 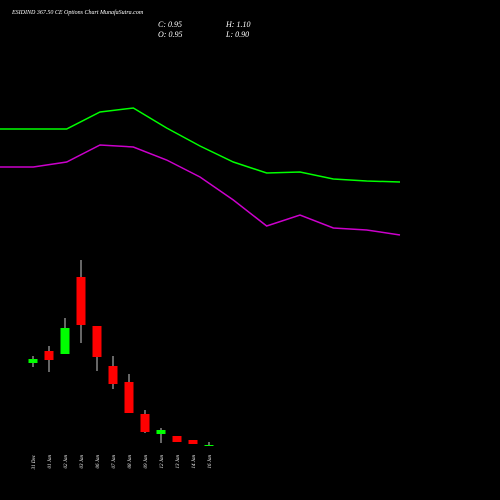 What do you see at coordinates (170, 34) in the screenshot?
I see `info: O: 0.95` at bounding box center [170, 34].